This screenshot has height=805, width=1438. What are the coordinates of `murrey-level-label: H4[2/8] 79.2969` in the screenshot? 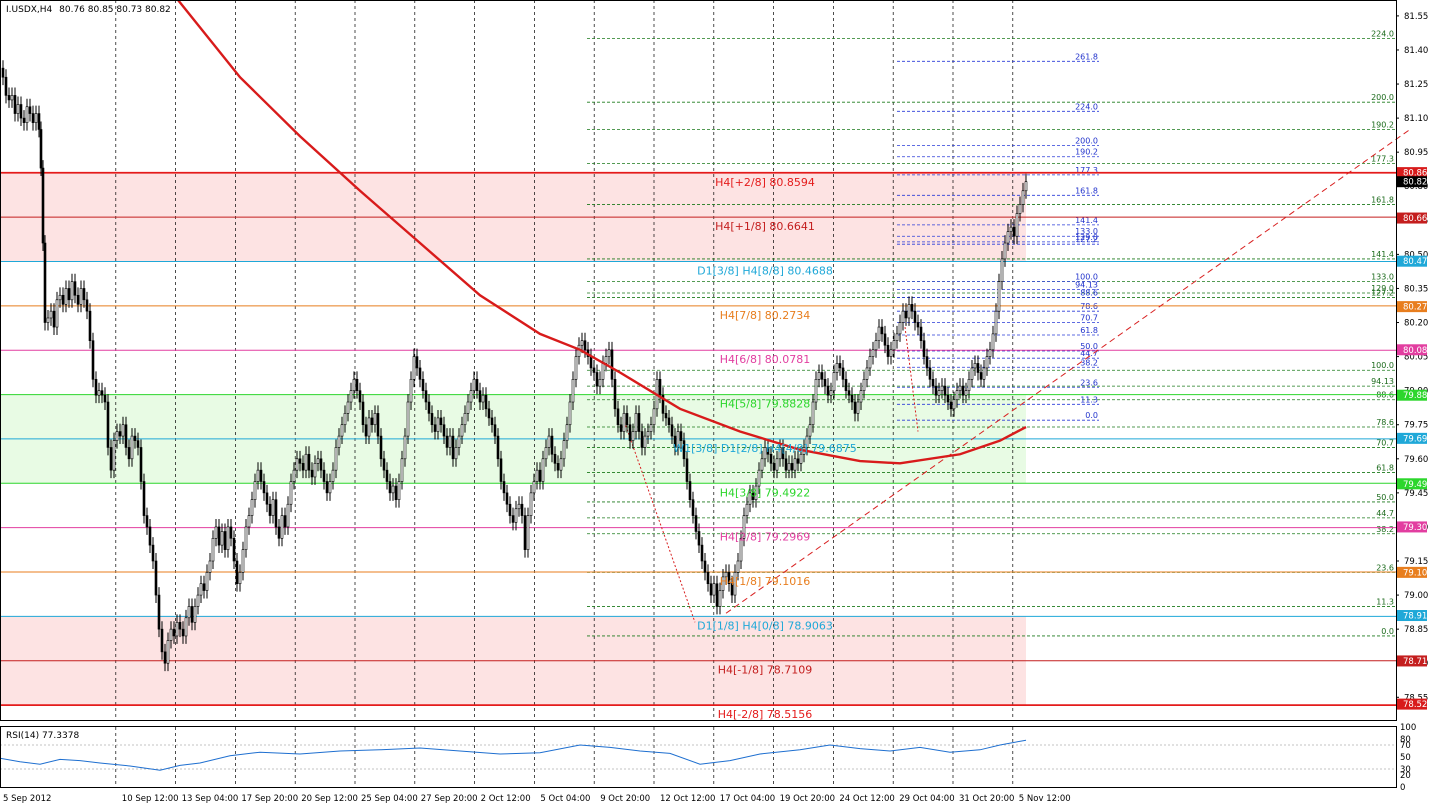 It's located at (765, 537).